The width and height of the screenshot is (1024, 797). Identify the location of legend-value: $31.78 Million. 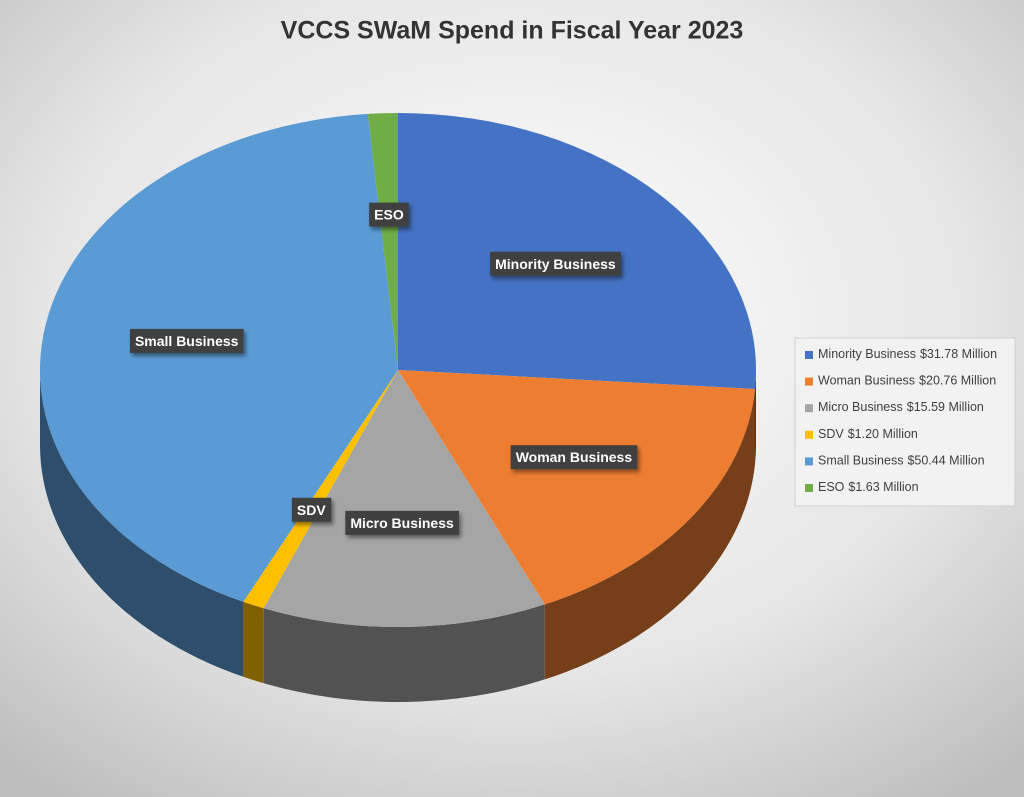
(958, 354).